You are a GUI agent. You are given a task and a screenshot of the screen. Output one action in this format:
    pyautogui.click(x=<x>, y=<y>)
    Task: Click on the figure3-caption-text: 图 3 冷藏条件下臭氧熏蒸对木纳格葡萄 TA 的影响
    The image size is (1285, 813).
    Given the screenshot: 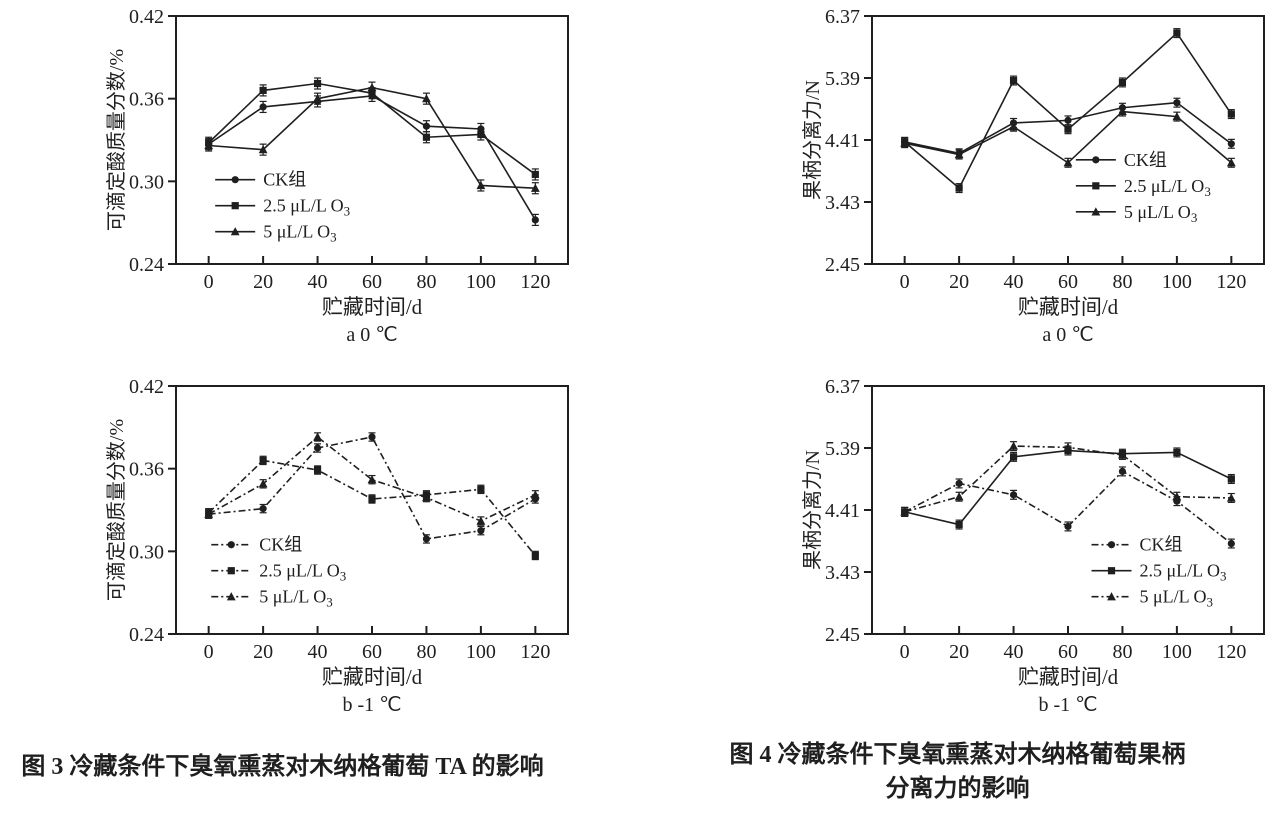 What is the action you would take?
    pyautogui.click(x=282, y=767)
    